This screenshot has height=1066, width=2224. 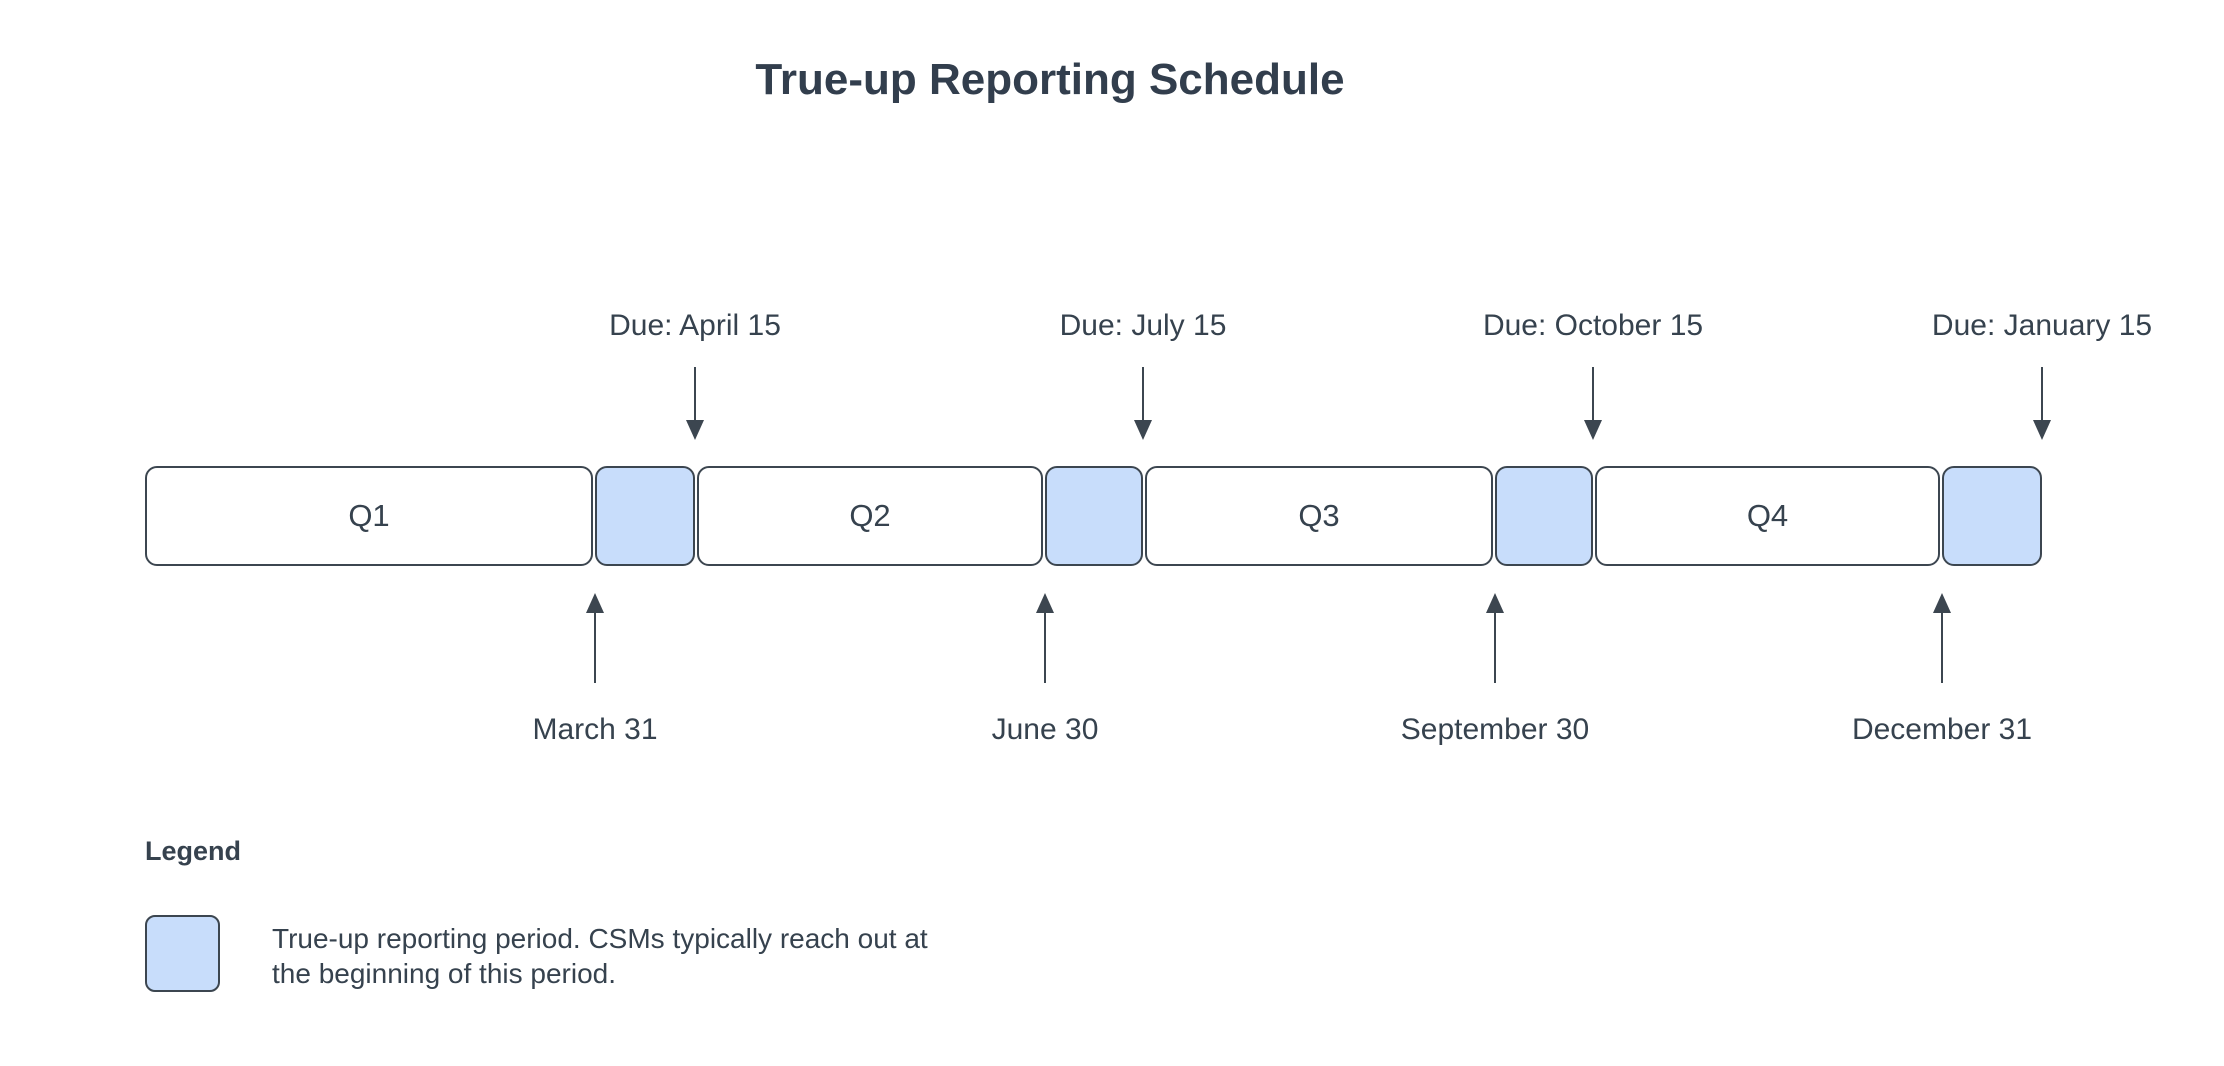 I want to click on due-date-label: Due: July 15, so click(x=1143, y=325).